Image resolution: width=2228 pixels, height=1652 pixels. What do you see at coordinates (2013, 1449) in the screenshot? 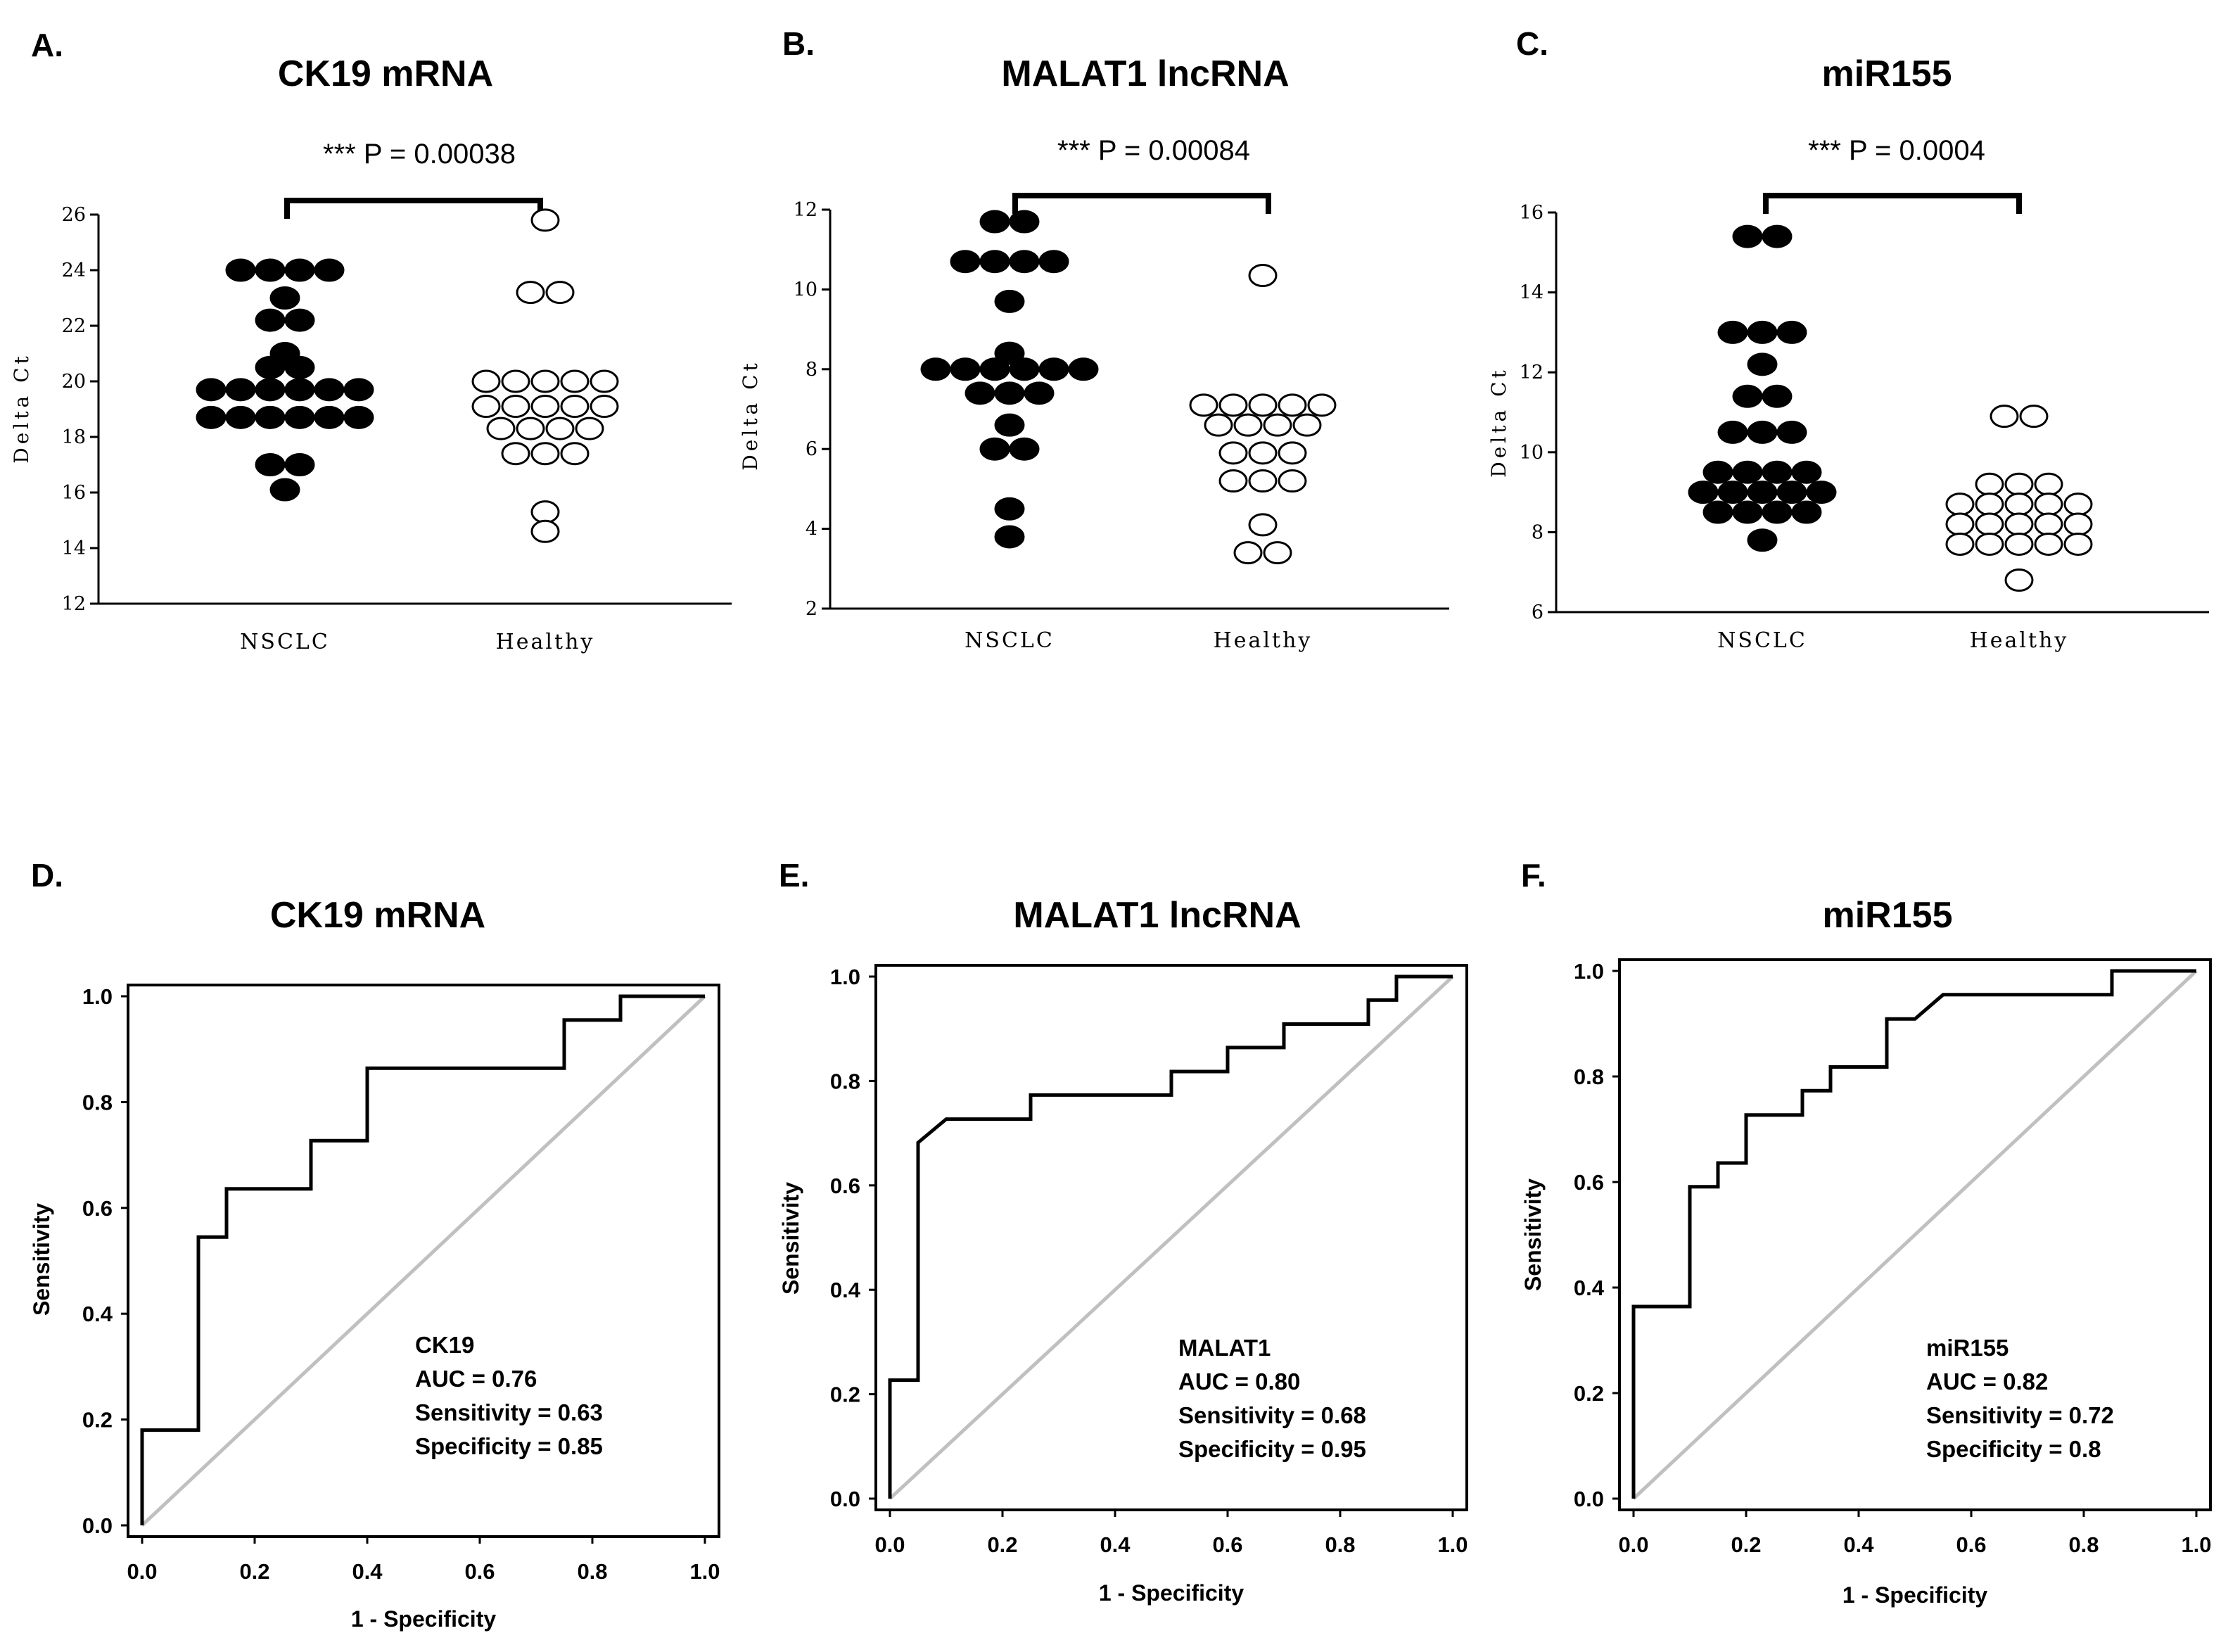
I see `stats-line: Specificity = 0.8` at bounding box center [2013, 1449].